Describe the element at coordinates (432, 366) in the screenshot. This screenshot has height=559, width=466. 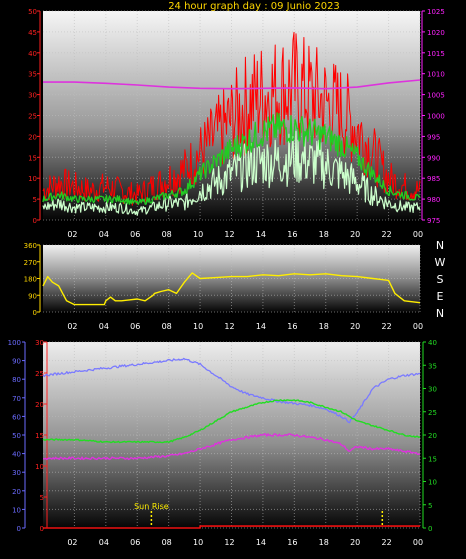
I see `temperature-axis-right-label: 35` at that location.